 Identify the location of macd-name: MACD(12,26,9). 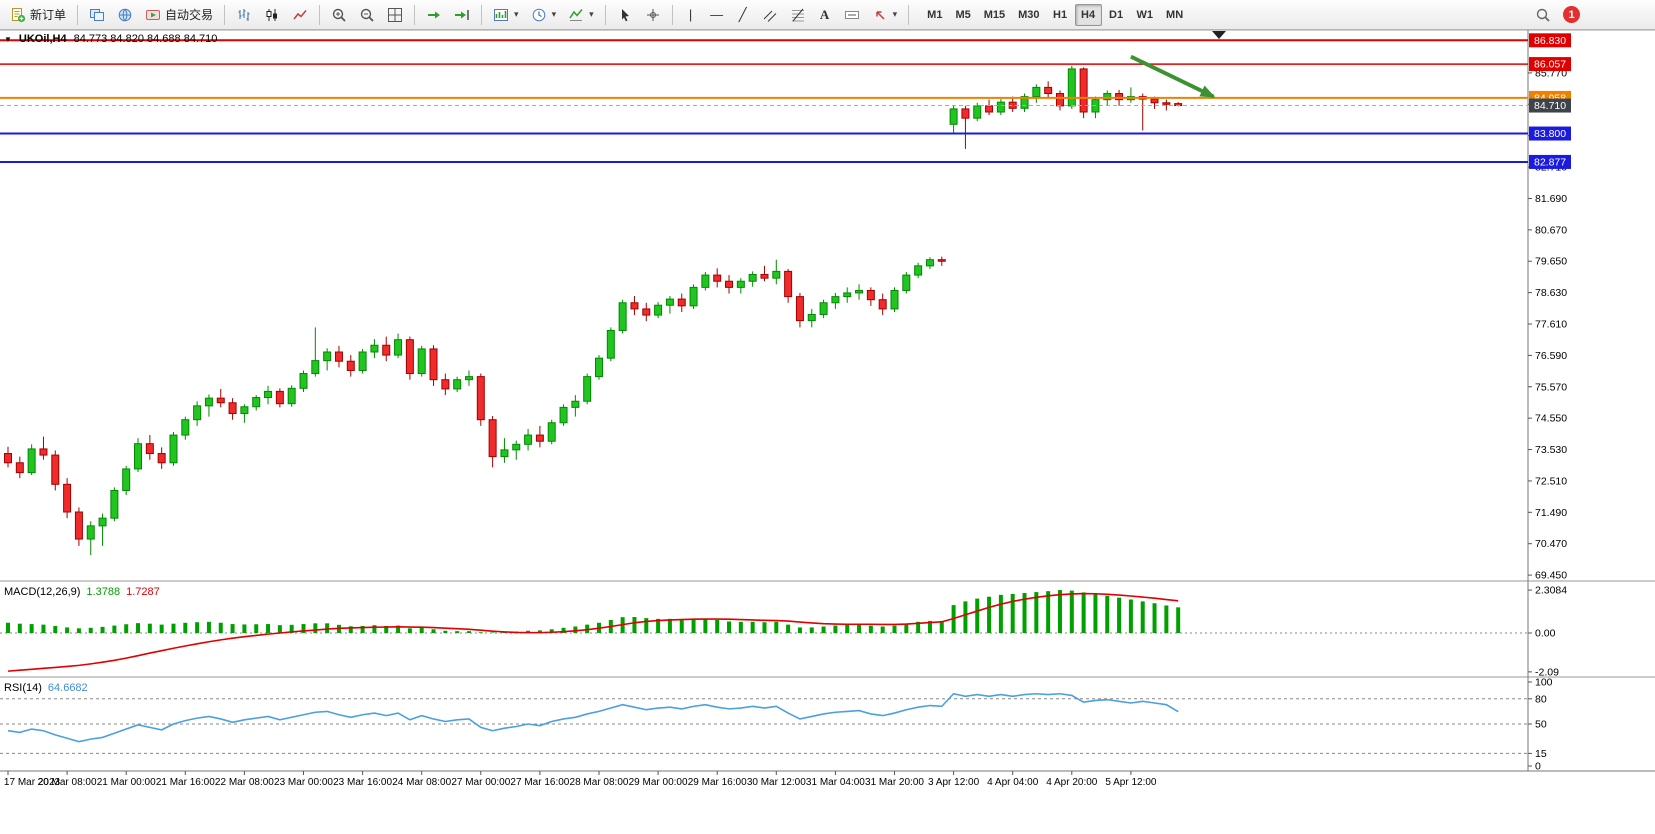
(42, 592).